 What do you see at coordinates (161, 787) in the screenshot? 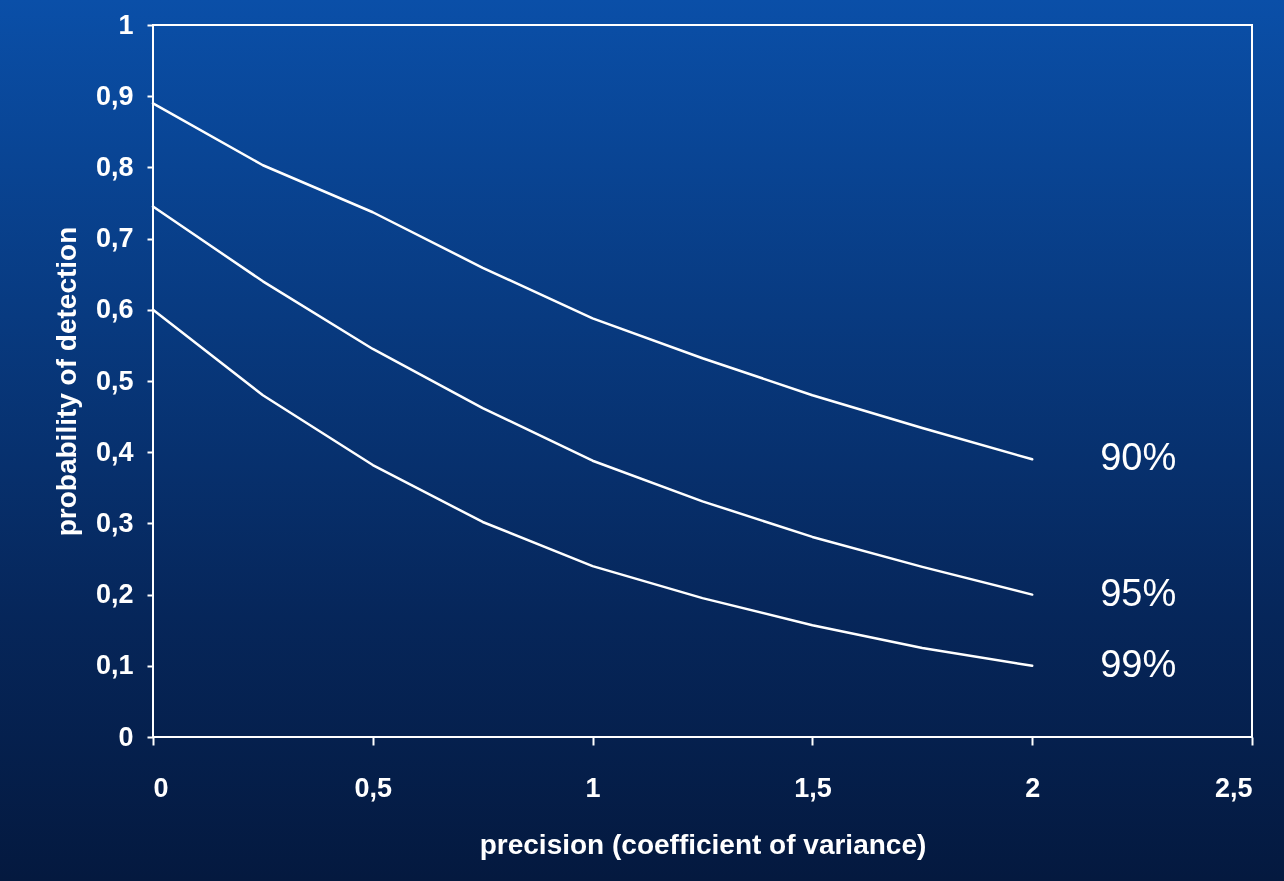
I see `x-tick-label: 0` at bounding box center [161, 787].